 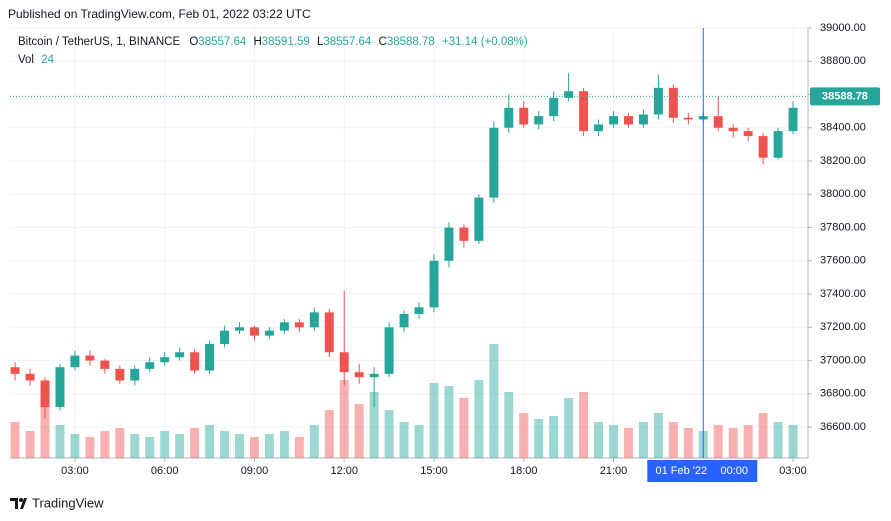 I want to click on crosshair-time: 00:00, so click(x=735, y=471).